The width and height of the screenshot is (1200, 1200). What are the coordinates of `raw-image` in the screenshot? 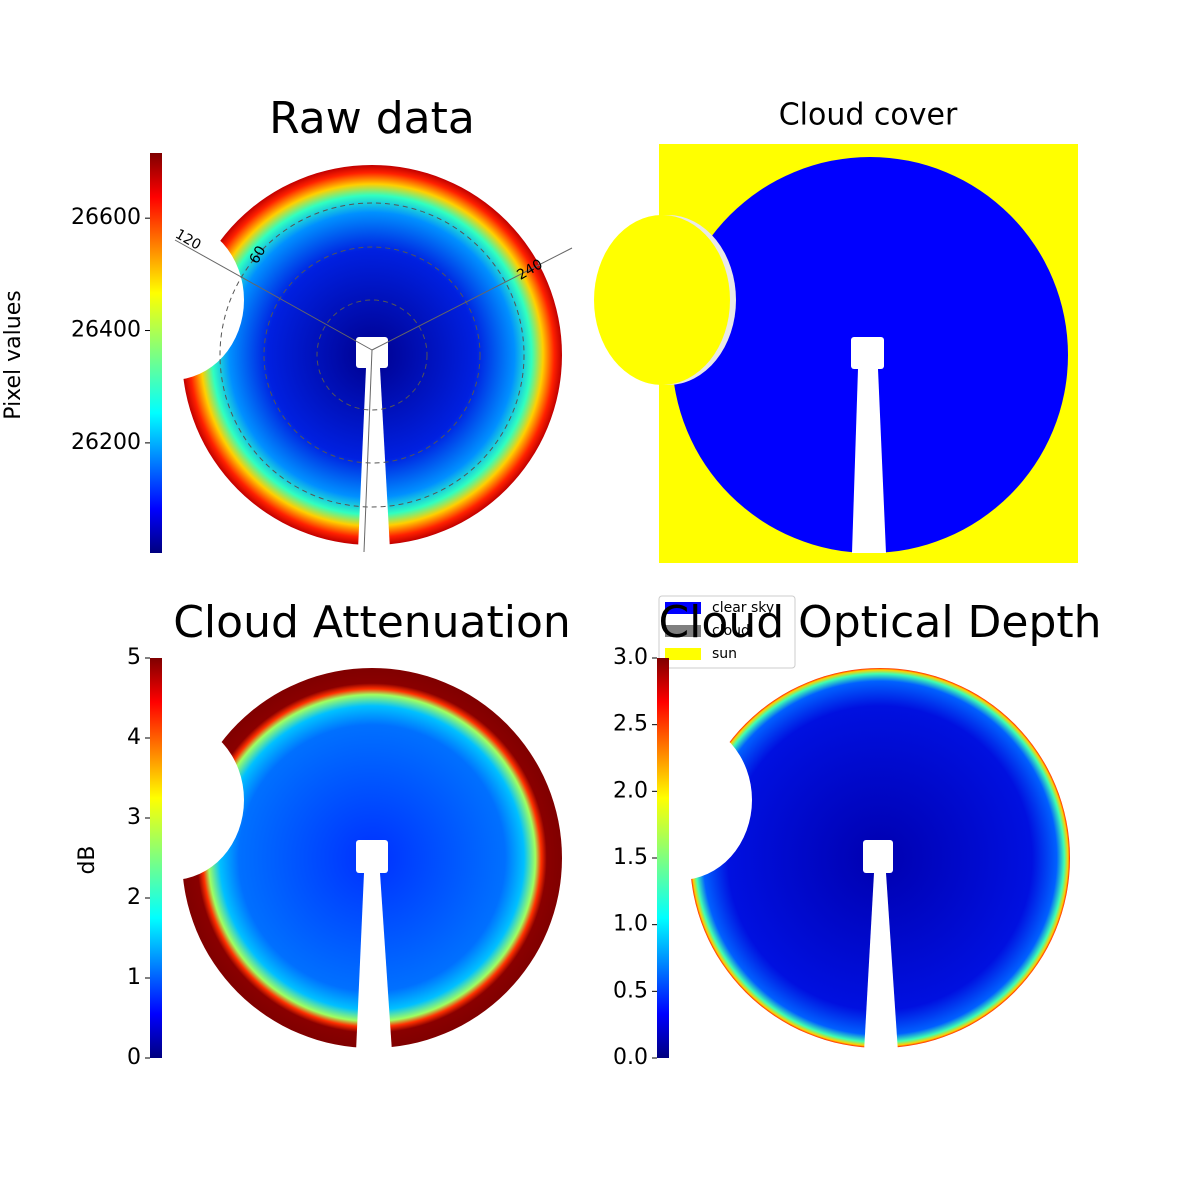 It's located at (336, 359).